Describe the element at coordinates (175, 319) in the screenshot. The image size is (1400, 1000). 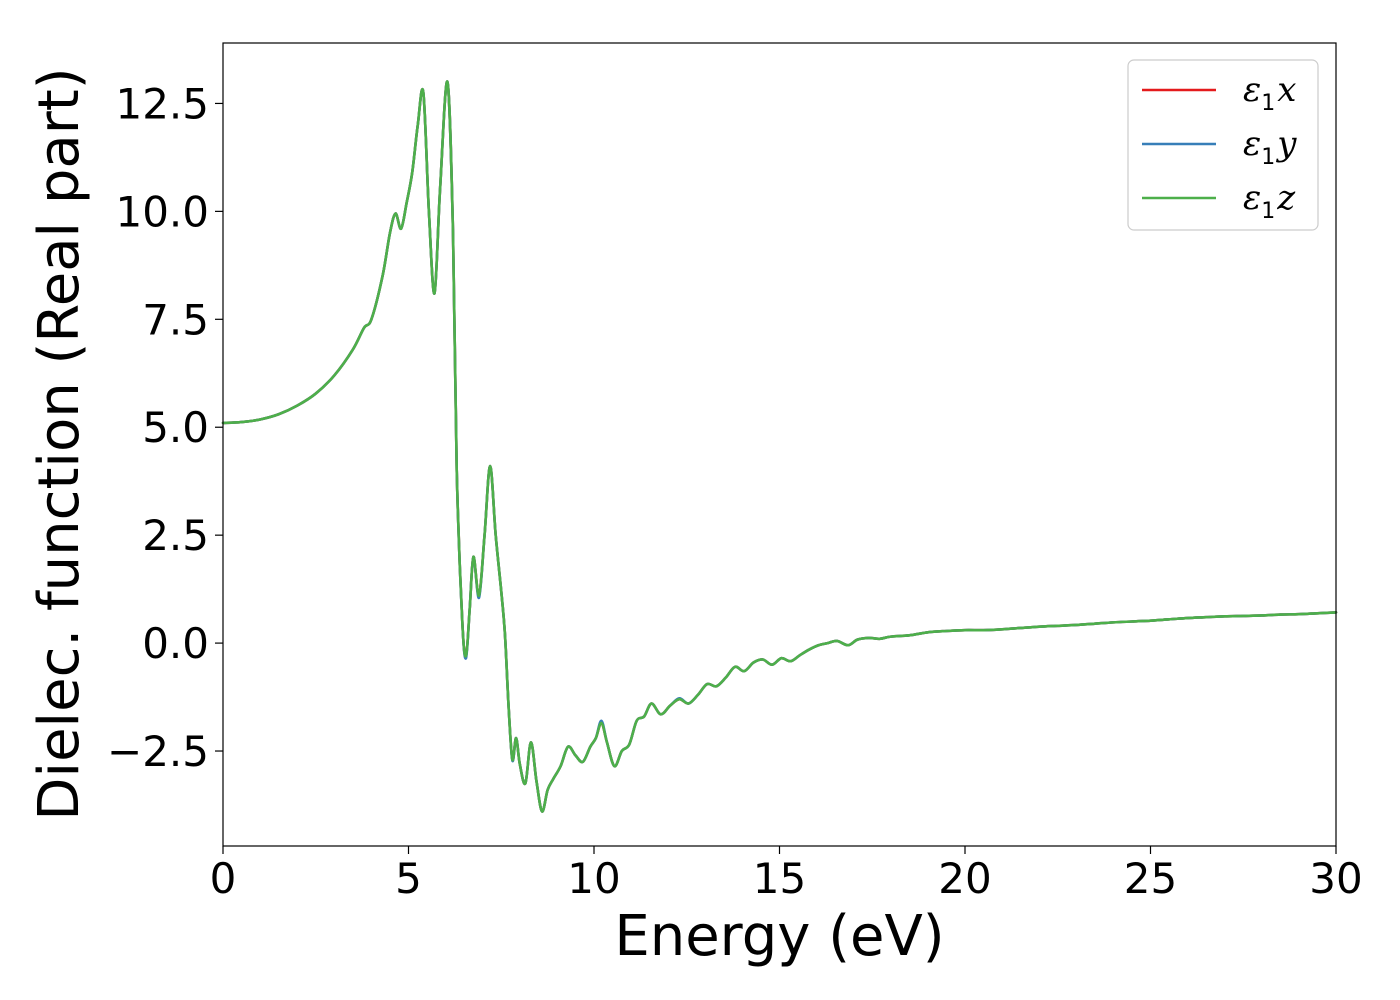
I see `y-tick-label: 7.5` at that location.